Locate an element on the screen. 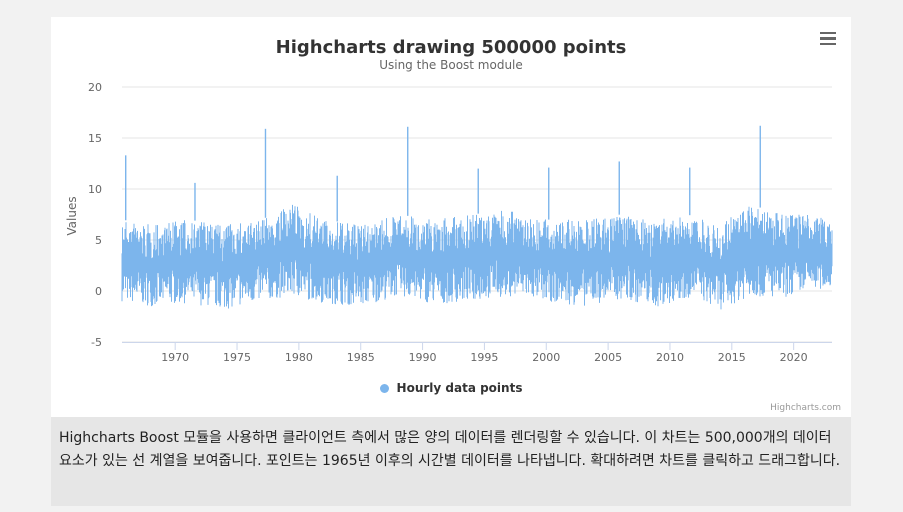 The width and height of the screenshot is (903, 512). y-tick-label-10: 10 is located at coordinates (95, 189).